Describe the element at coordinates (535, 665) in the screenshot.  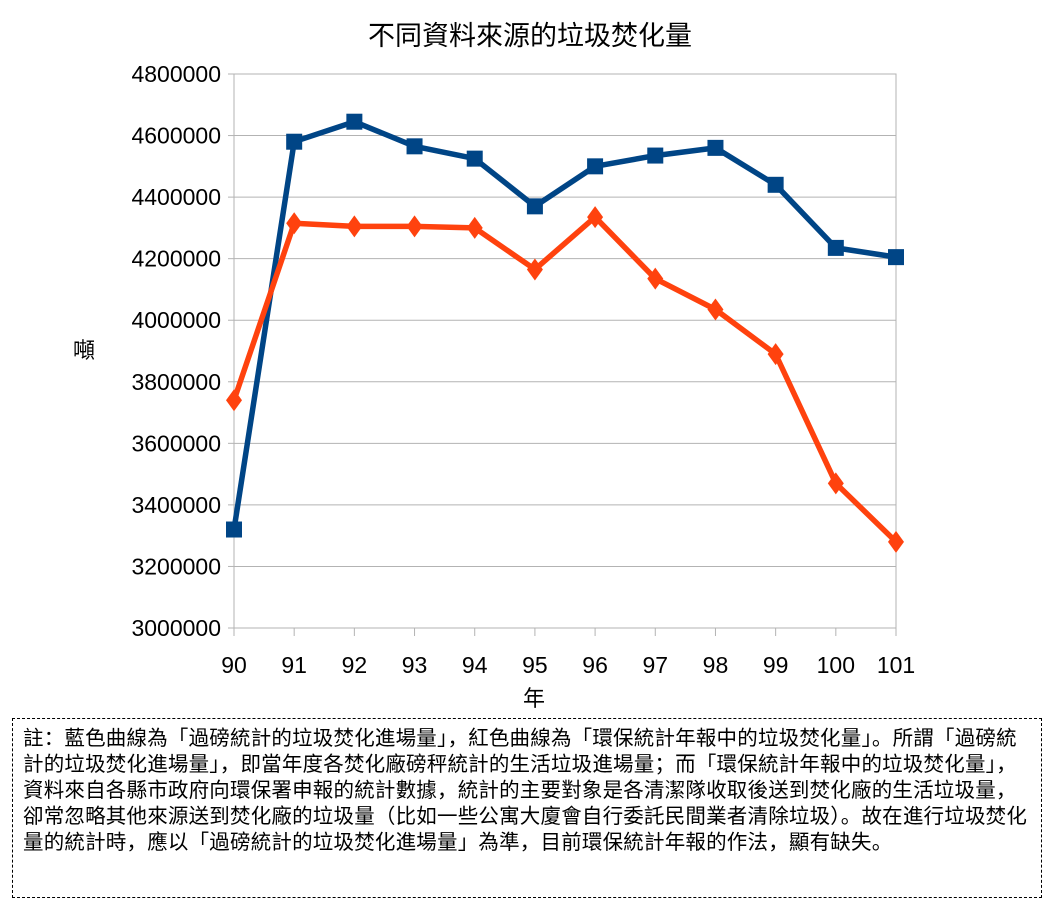
I see `x-tick-label: 95` at that location.